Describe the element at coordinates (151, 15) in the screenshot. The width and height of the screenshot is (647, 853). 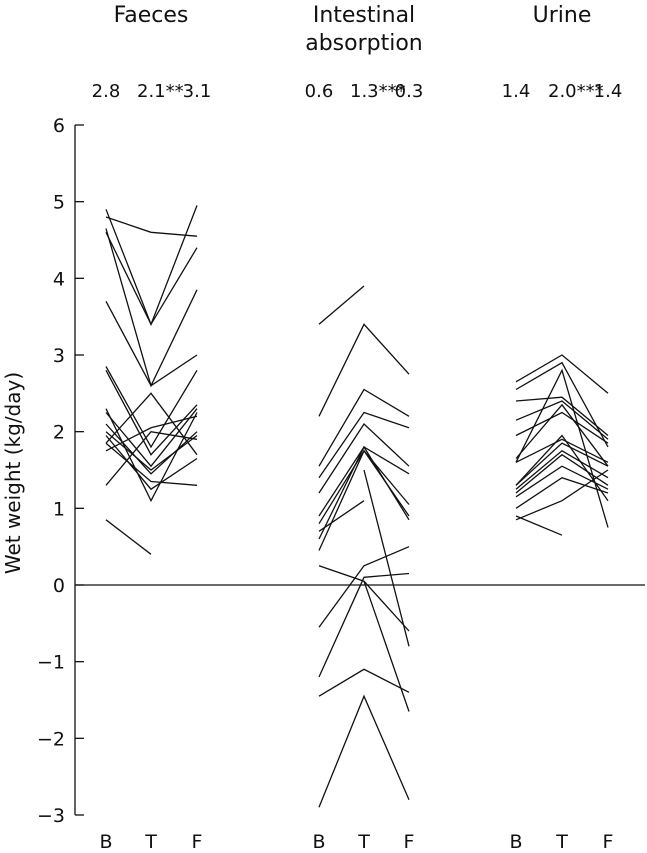
I see `panel-title: Faeces` at that location.